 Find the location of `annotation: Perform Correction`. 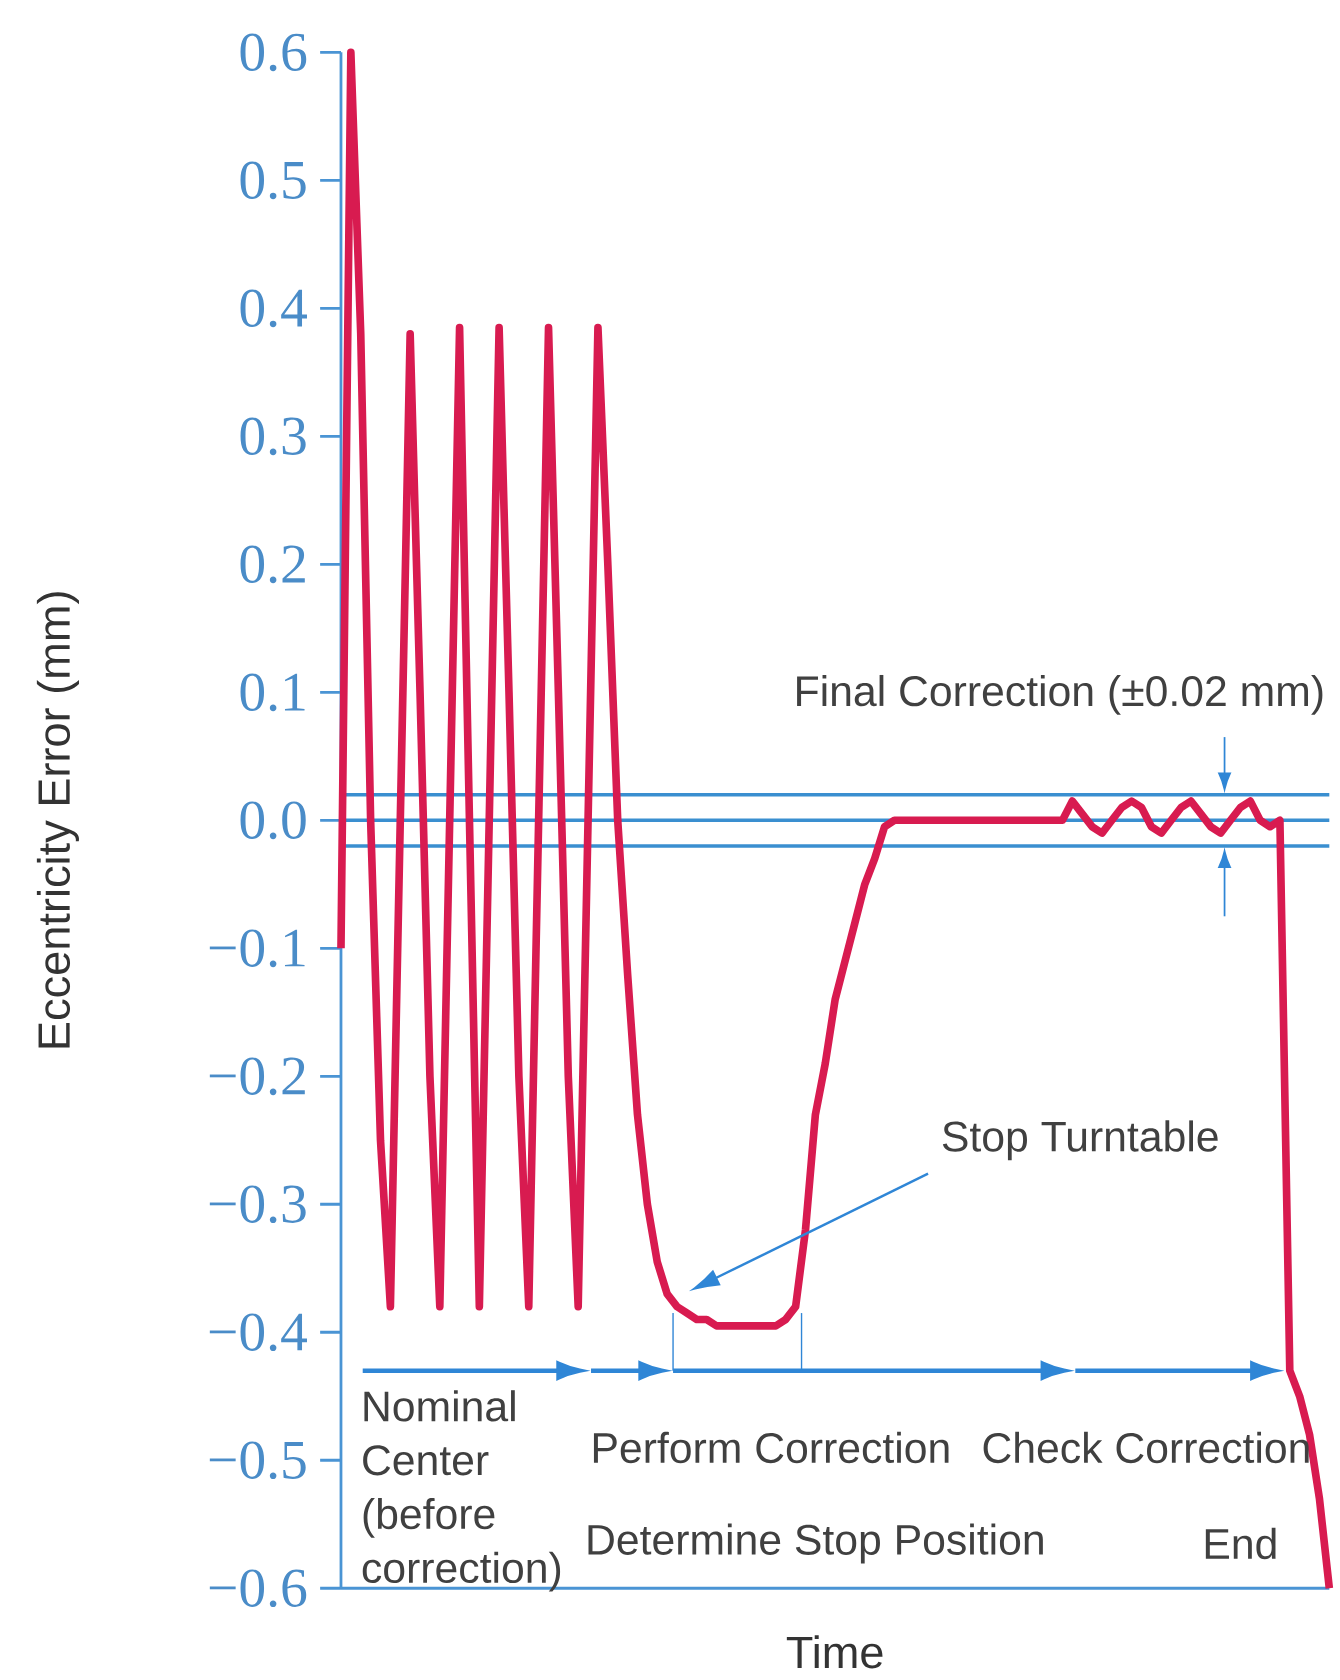

annotation: Perform Correction is located at coordinates (771, 1447).